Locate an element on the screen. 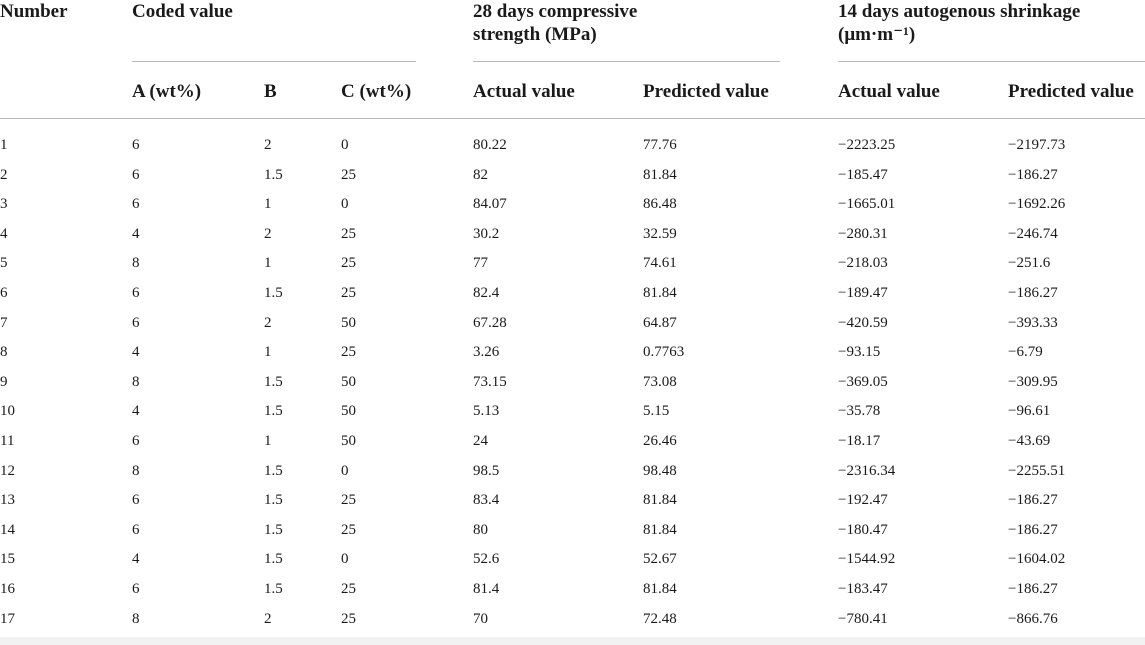  cell-cs-actual: 30.2 is located at coordinates (486, 234).